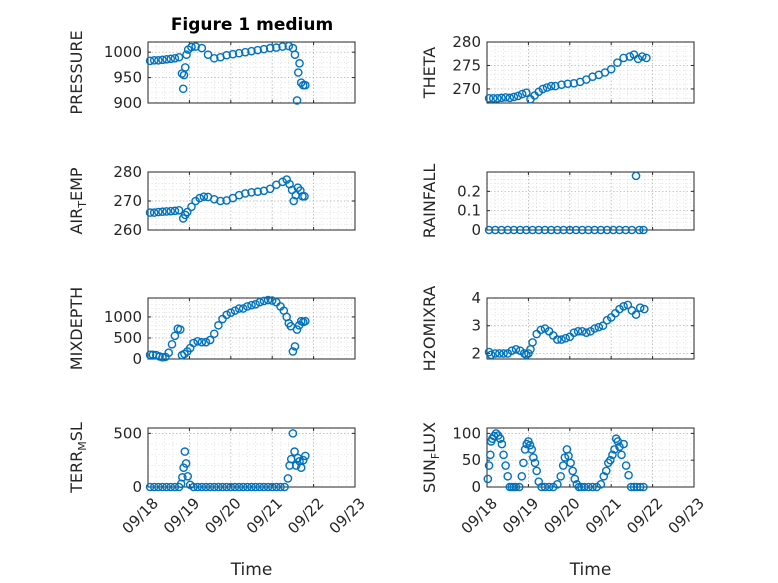 The image size is (778, 583). I want to click on panel-pressure: 900 950 1000 PRESSURE, so click(211, 72).